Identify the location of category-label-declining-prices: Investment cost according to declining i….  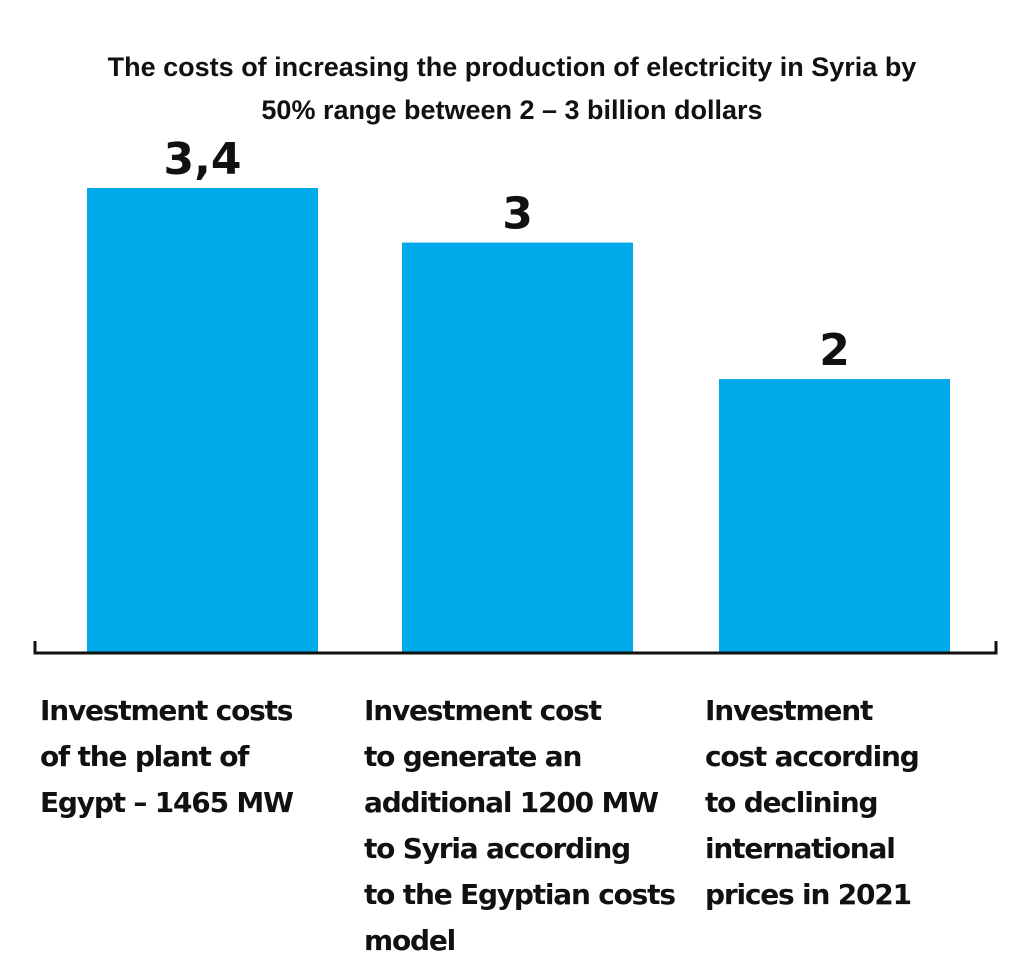
(812, 802).